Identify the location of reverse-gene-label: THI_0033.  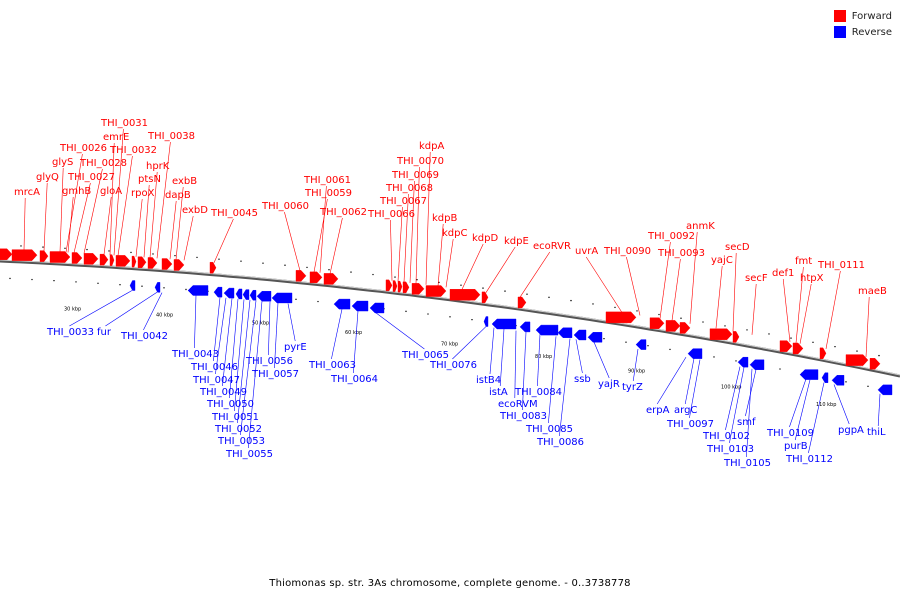
(70, 332).